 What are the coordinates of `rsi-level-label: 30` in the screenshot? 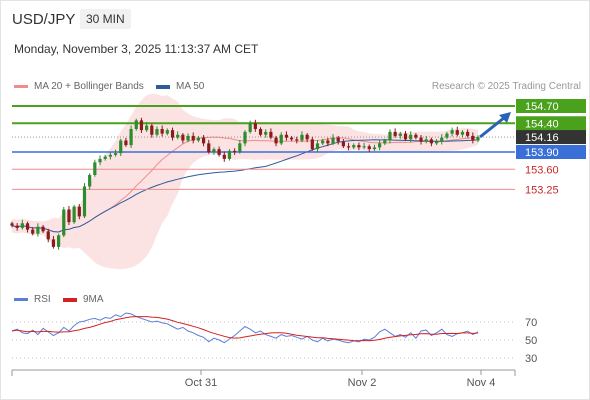 It's located at (531, 359).